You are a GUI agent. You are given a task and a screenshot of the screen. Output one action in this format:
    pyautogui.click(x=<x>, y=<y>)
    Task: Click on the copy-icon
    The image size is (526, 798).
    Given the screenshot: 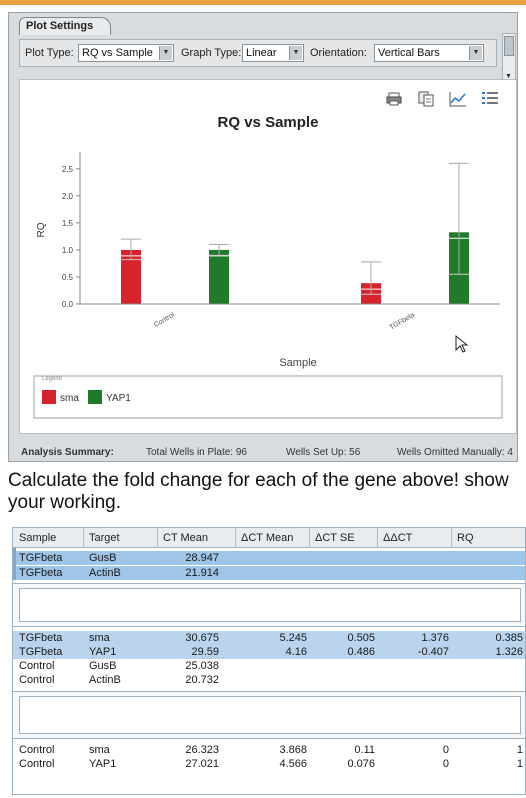 What is the action you would take?
    pyautogui.click(x=426, y=99)
    